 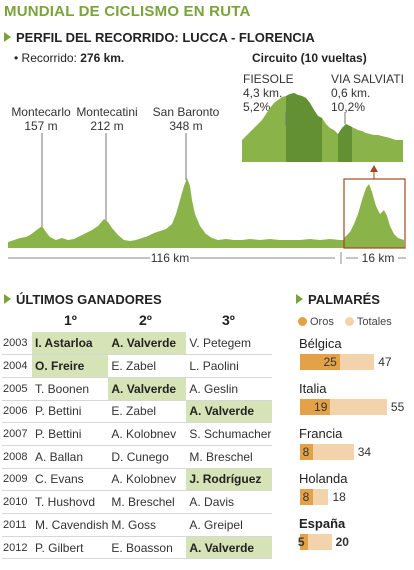 What do you see at coordinates (302, 321) in the screenshot?
I see `legend-oros-swatch` at bounding box center [302, 321].